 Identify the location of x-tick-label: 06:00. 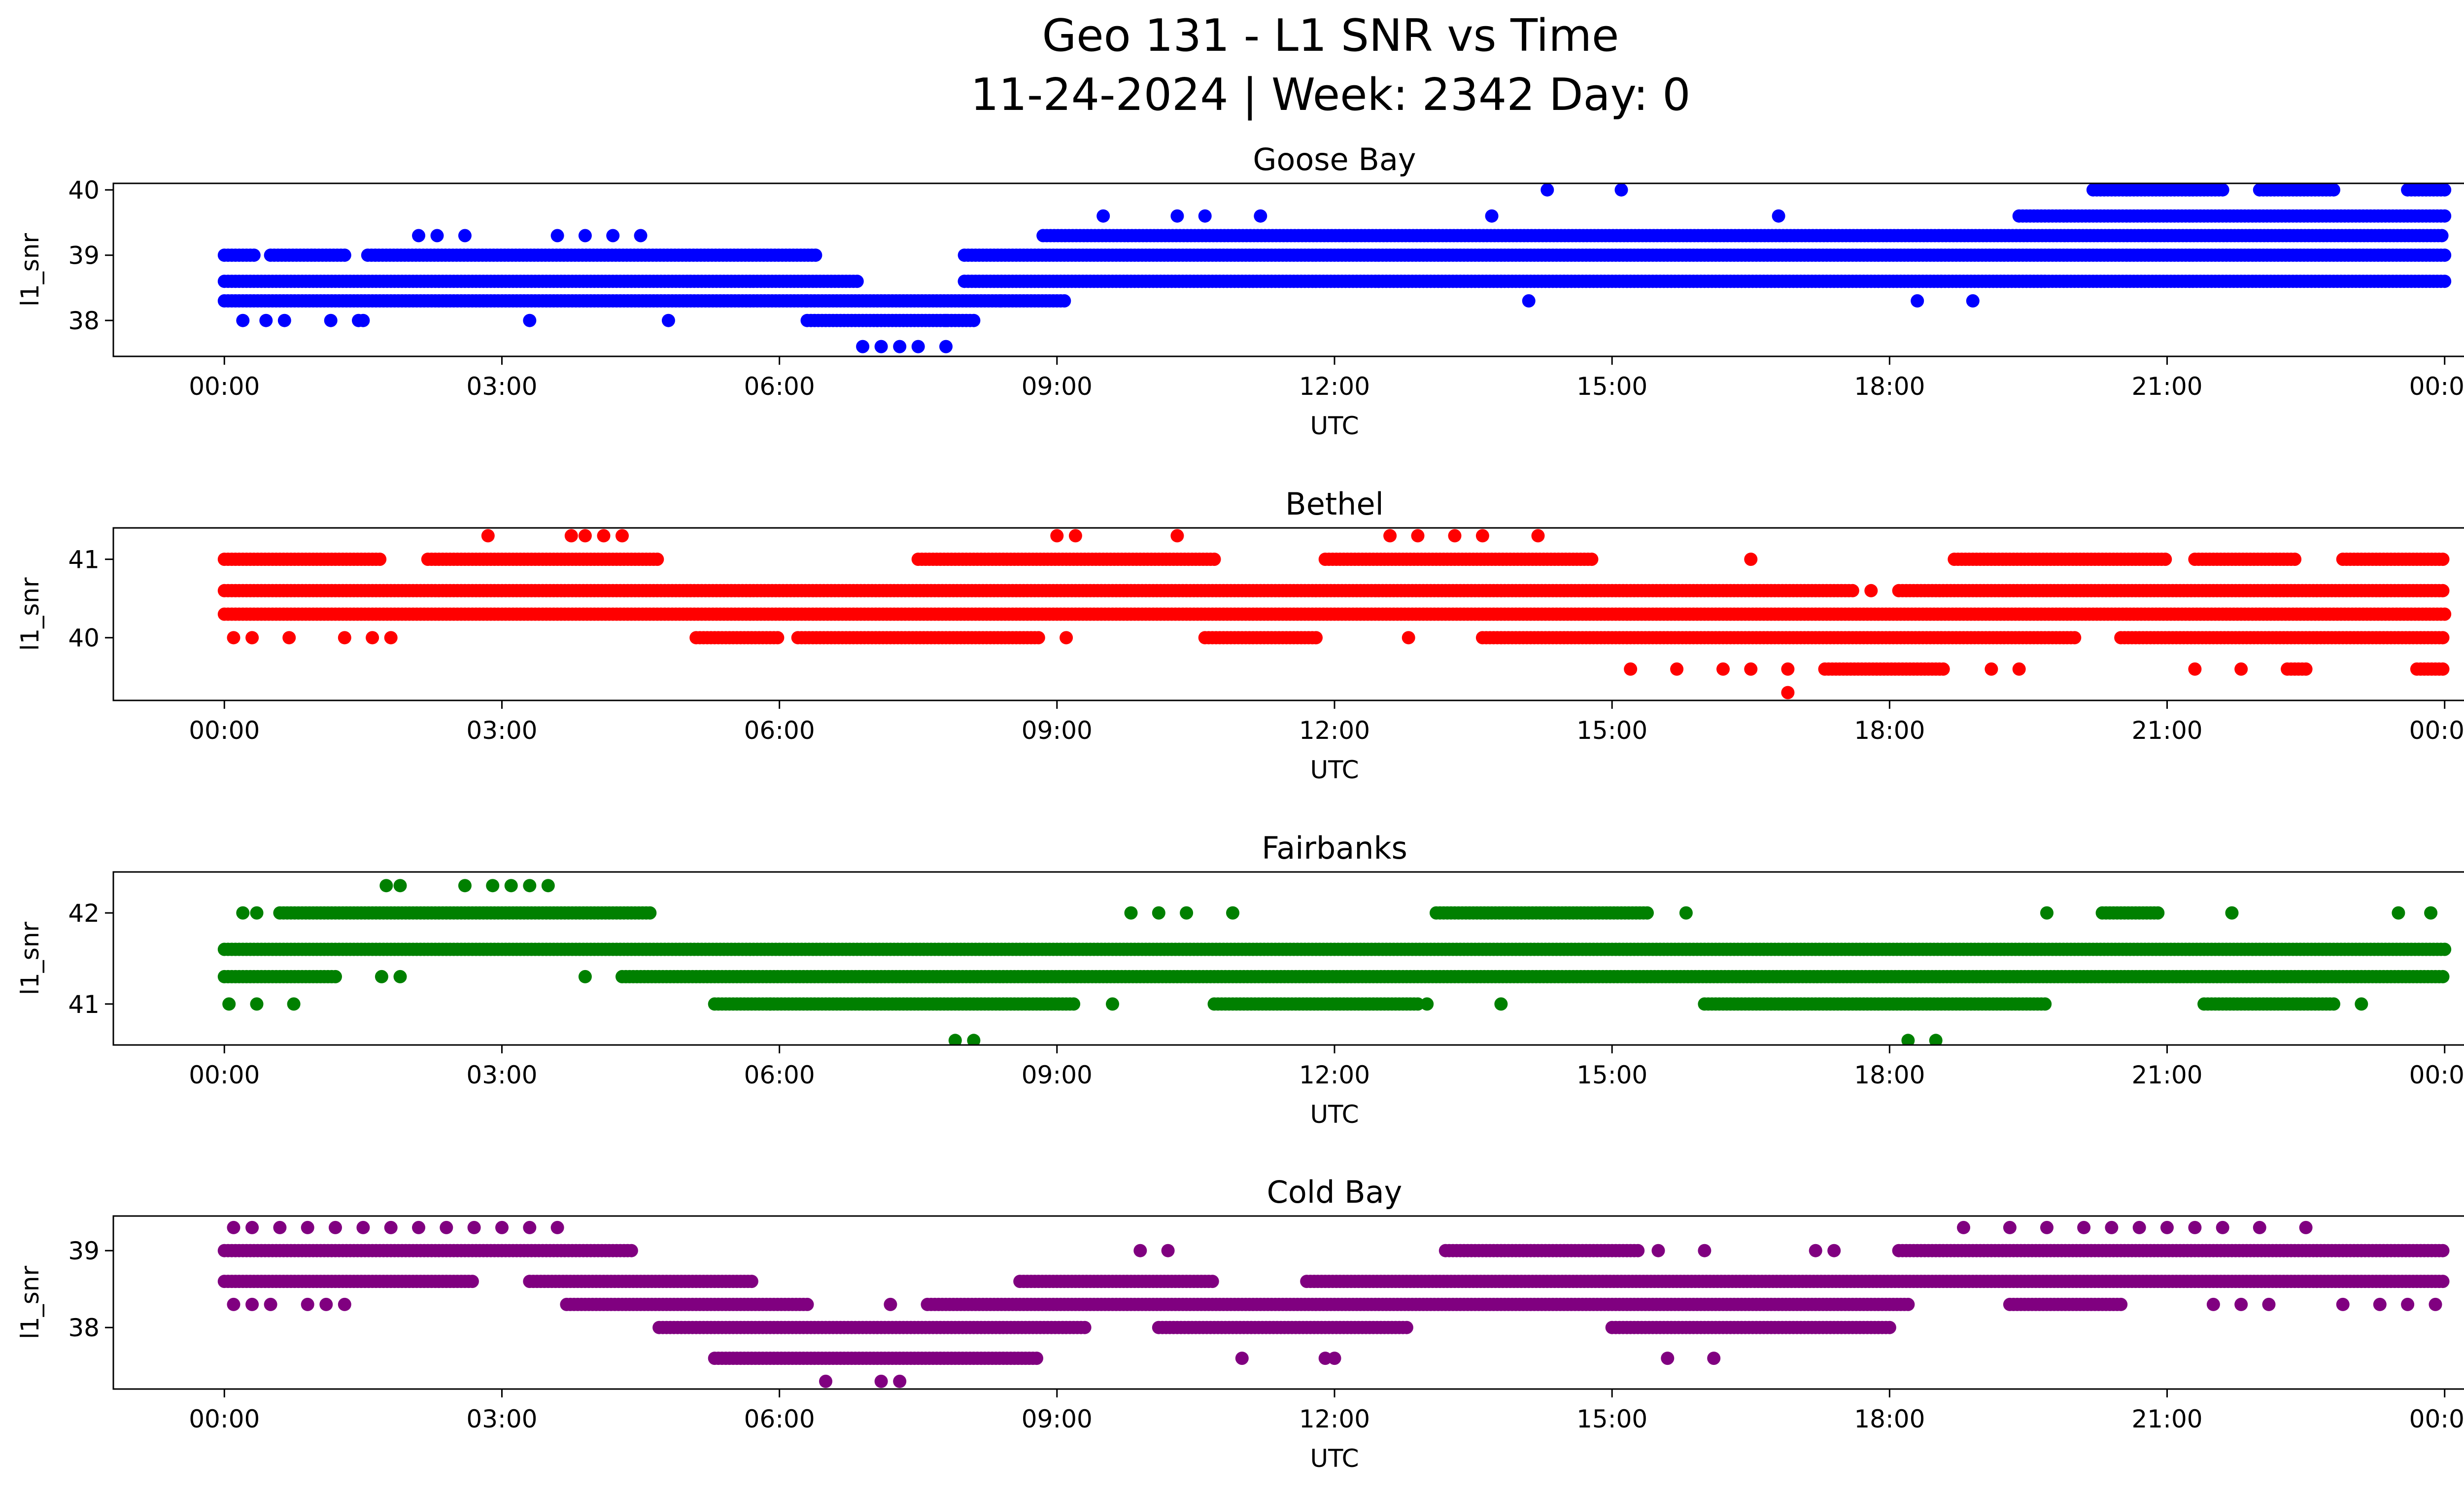
(779, 386).